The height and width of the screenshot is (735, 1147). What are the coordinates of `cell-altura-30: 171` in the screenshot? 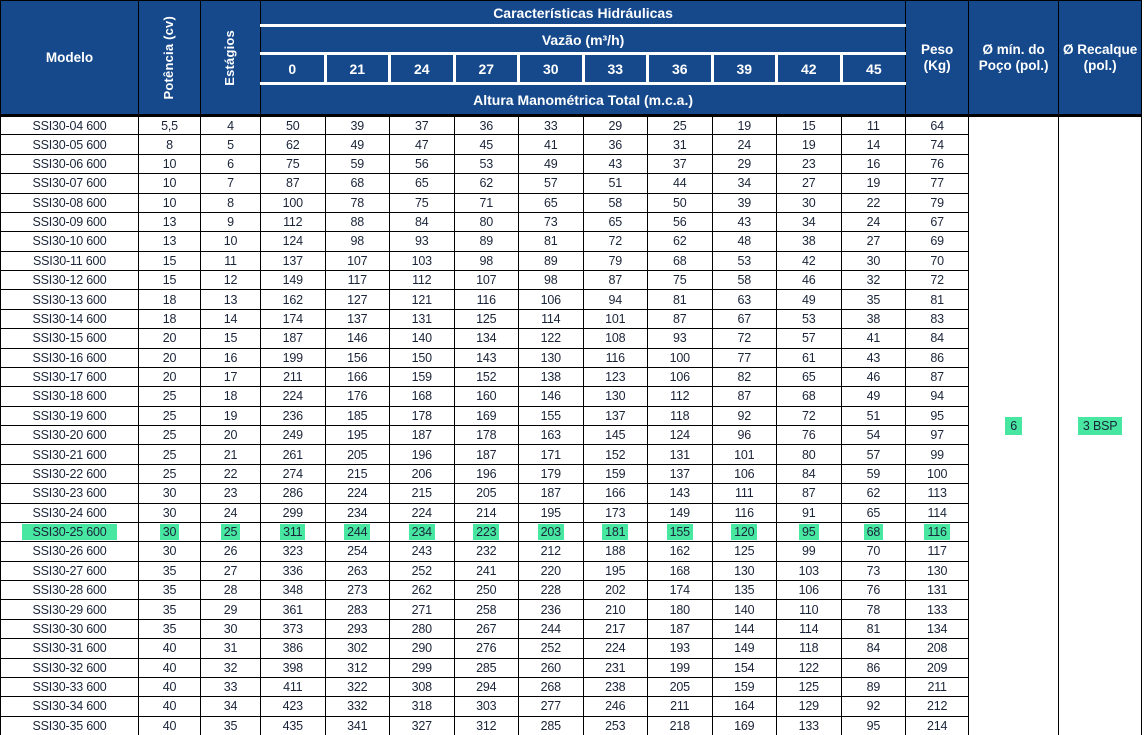 It's located at (551, 454).